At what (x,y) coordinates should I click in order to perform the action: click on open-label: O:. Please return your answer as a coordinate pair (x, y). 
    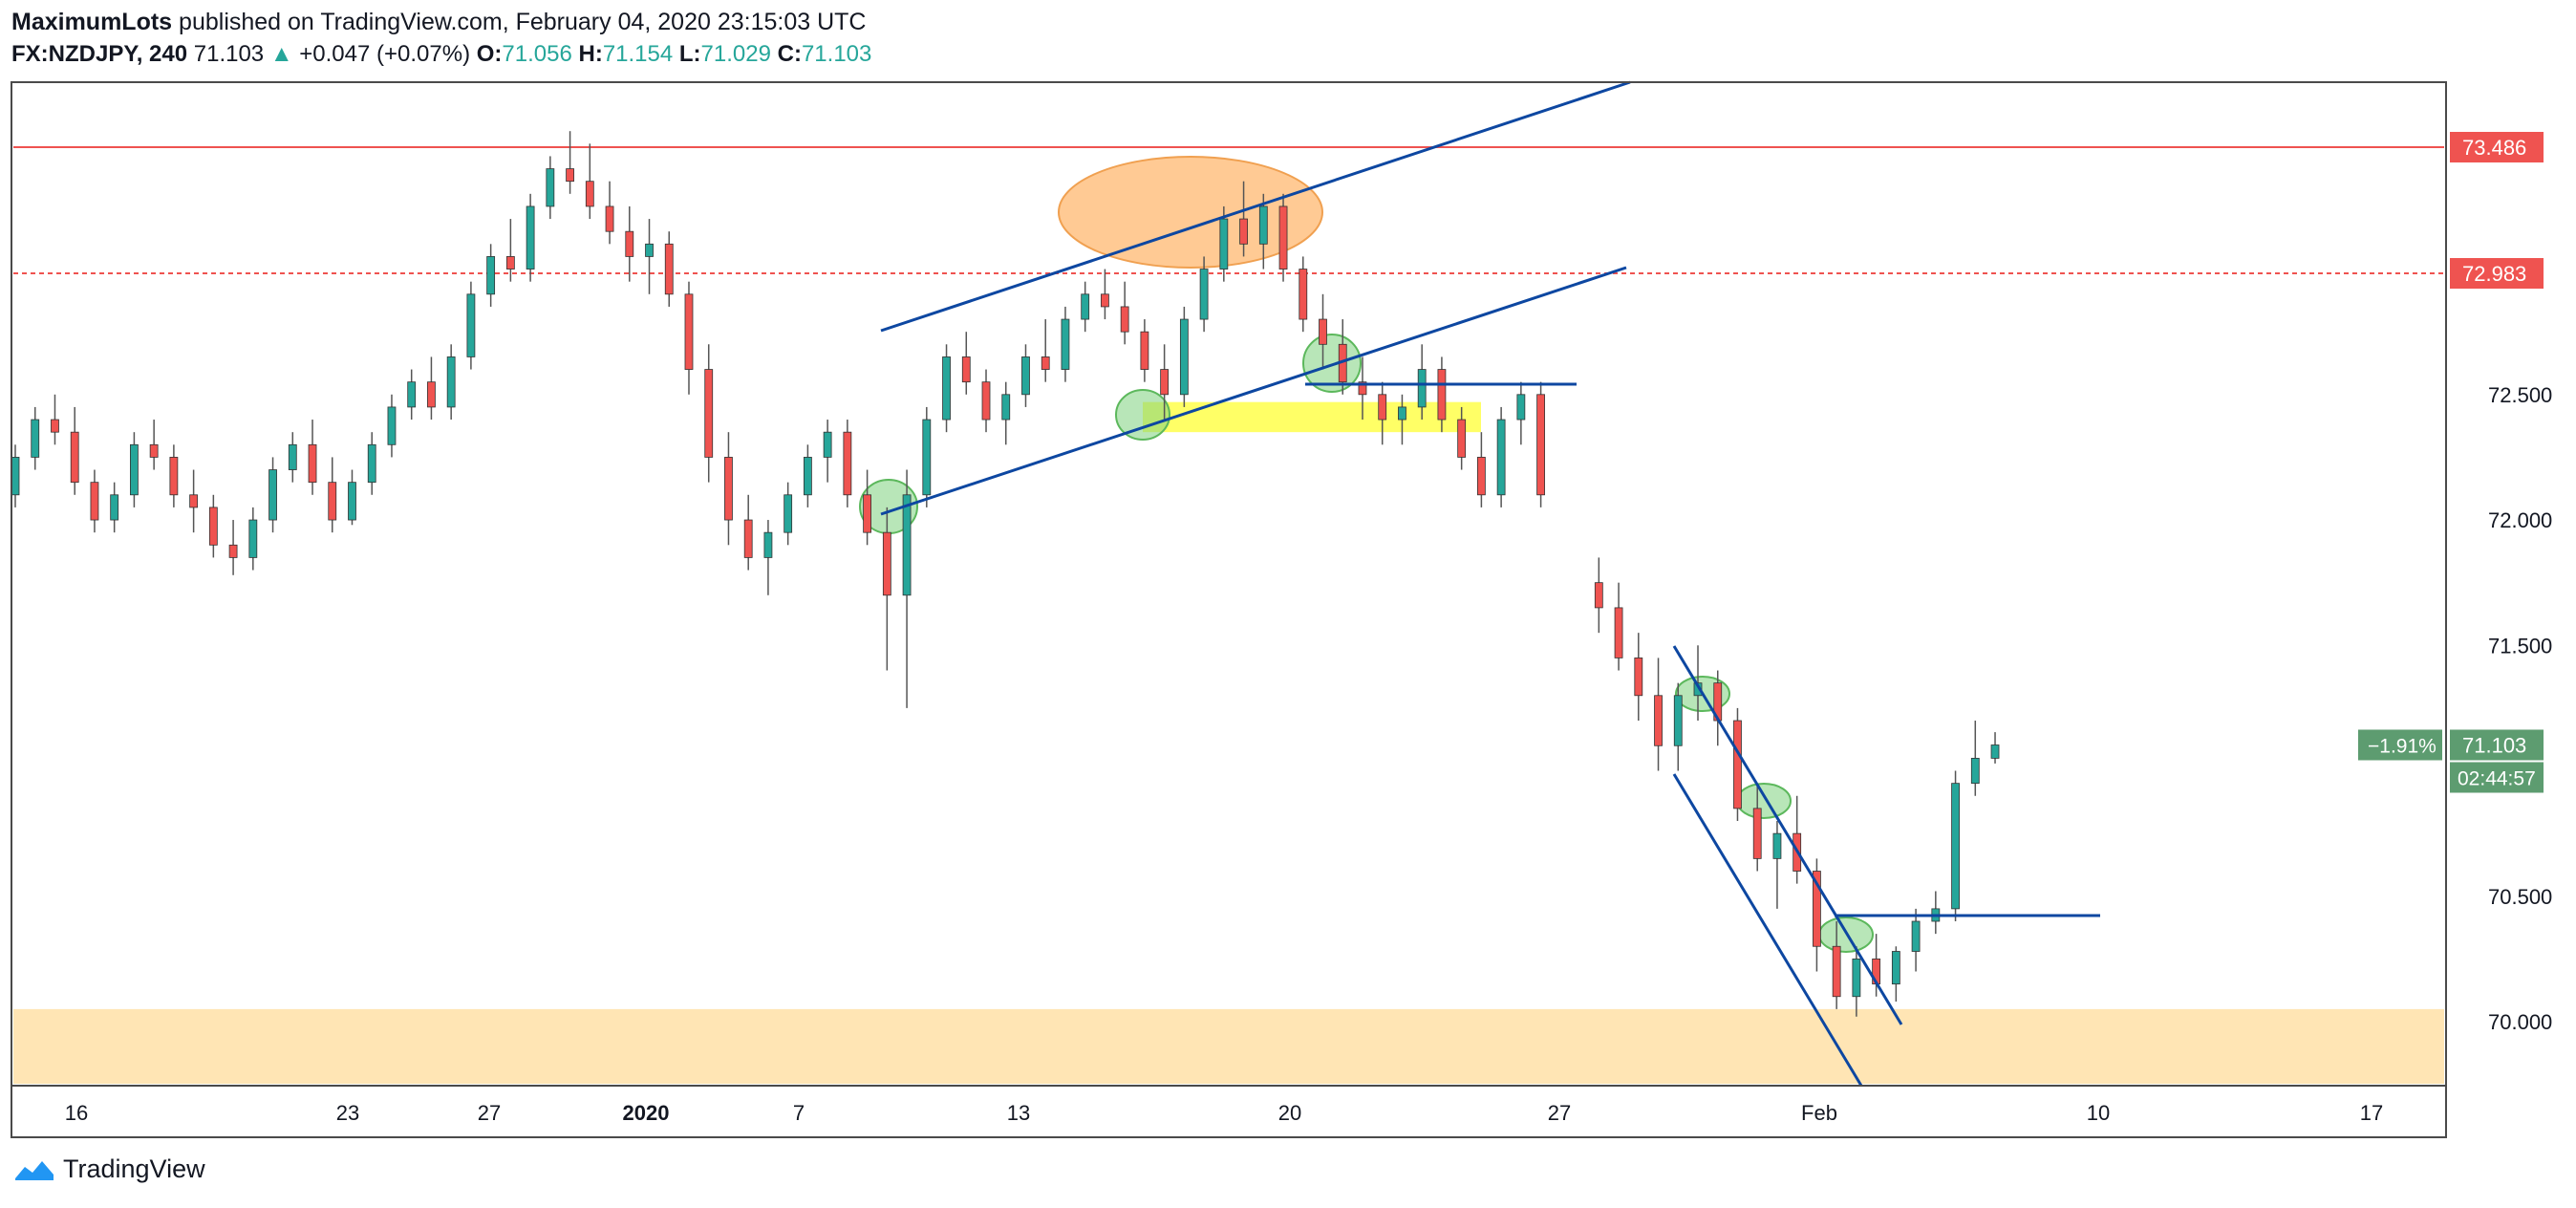
    Looking at the image, I should click on (489, 54).